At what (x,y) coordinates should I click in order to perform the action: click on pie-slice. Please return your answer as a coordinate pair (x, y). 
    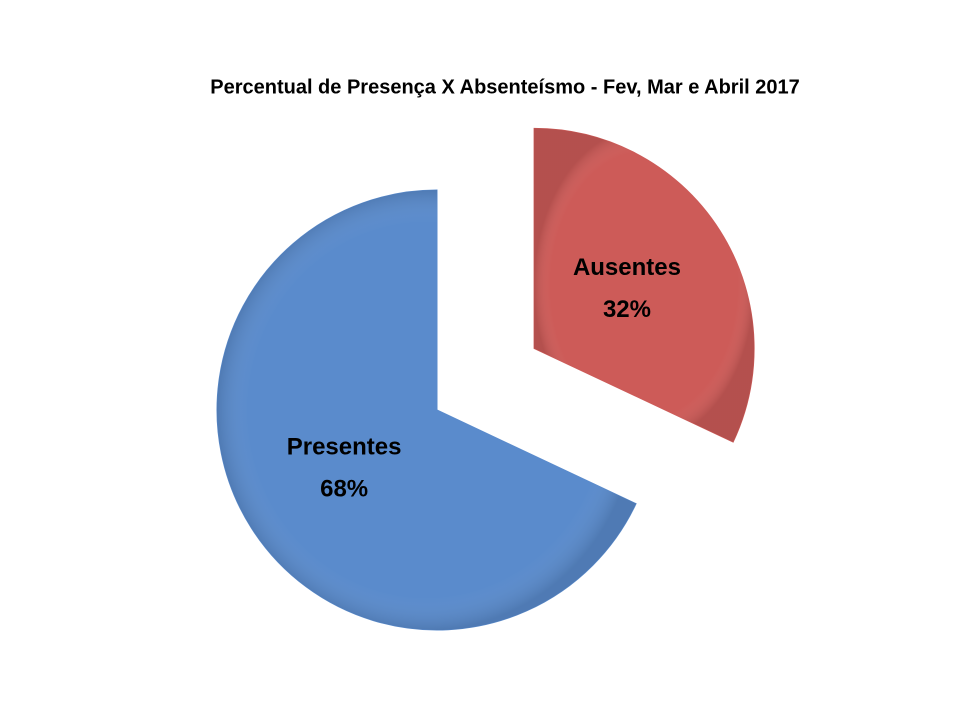
    Looking at the image, I should click on (644, 285).